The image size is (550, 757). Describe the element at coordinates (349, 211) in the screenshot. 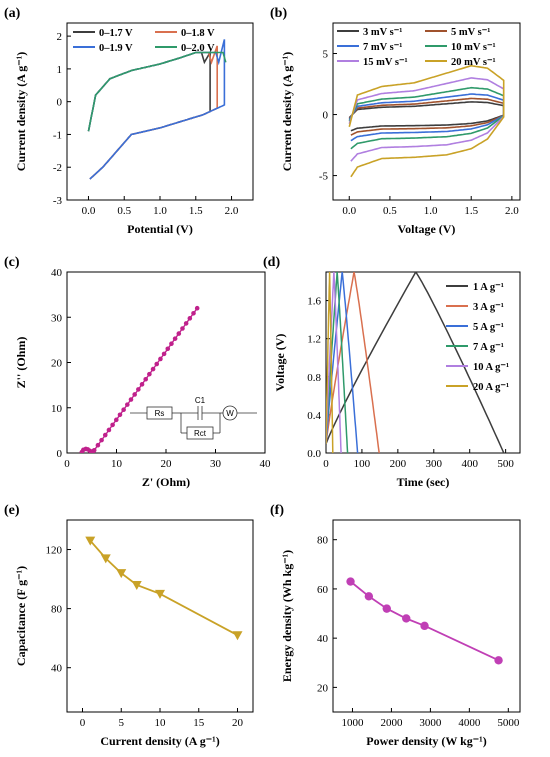

I see `x-tick-label-b: 0.0` at that location.